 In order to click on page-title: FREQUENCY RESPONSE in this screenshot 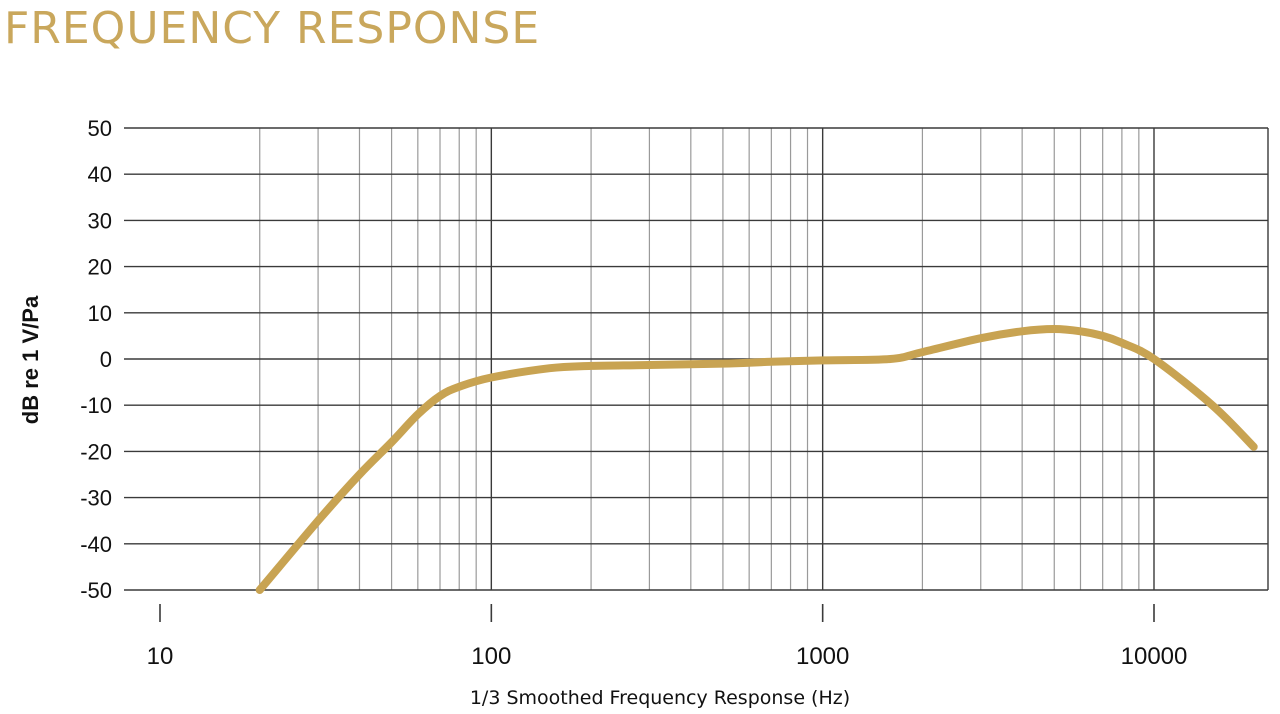, I will do `click(272, 28)`.